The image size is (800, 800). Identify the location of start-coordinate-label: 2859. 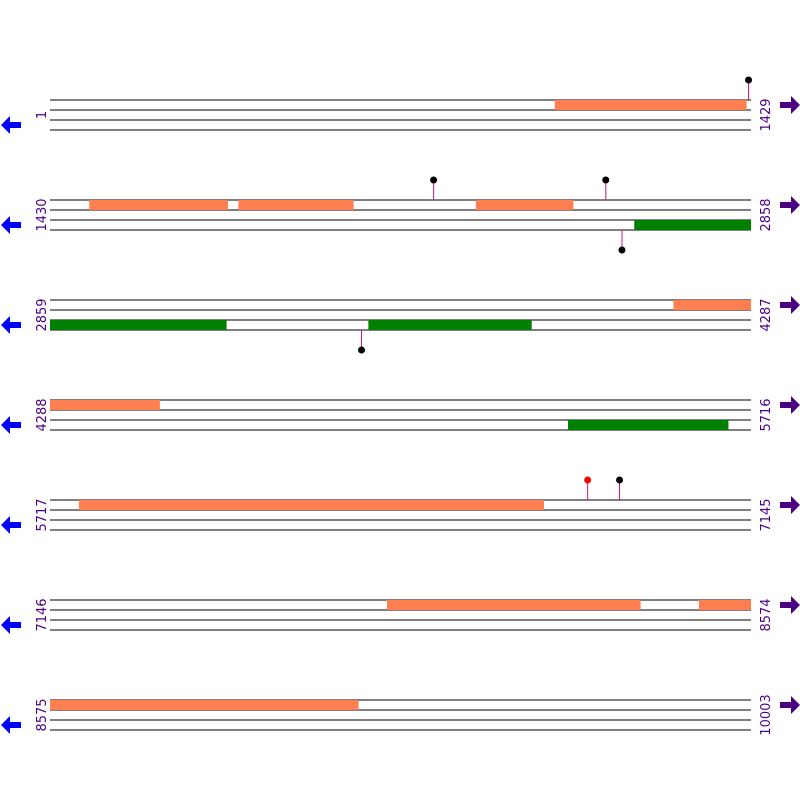
(42, 314).